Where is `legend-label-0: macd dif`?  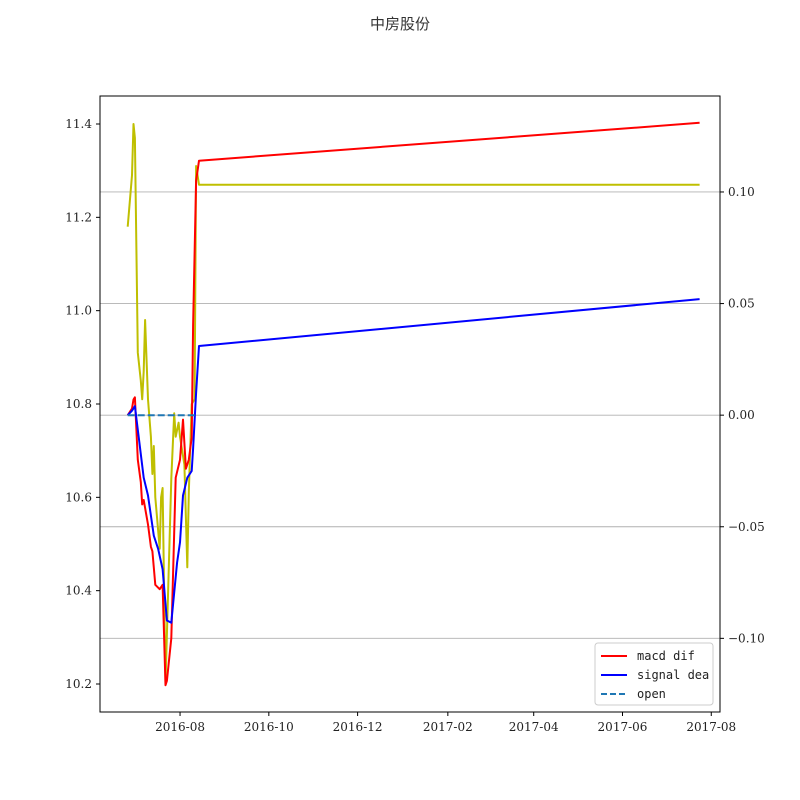
legend-label-0: macd dif is located at coordinates (666, 656).